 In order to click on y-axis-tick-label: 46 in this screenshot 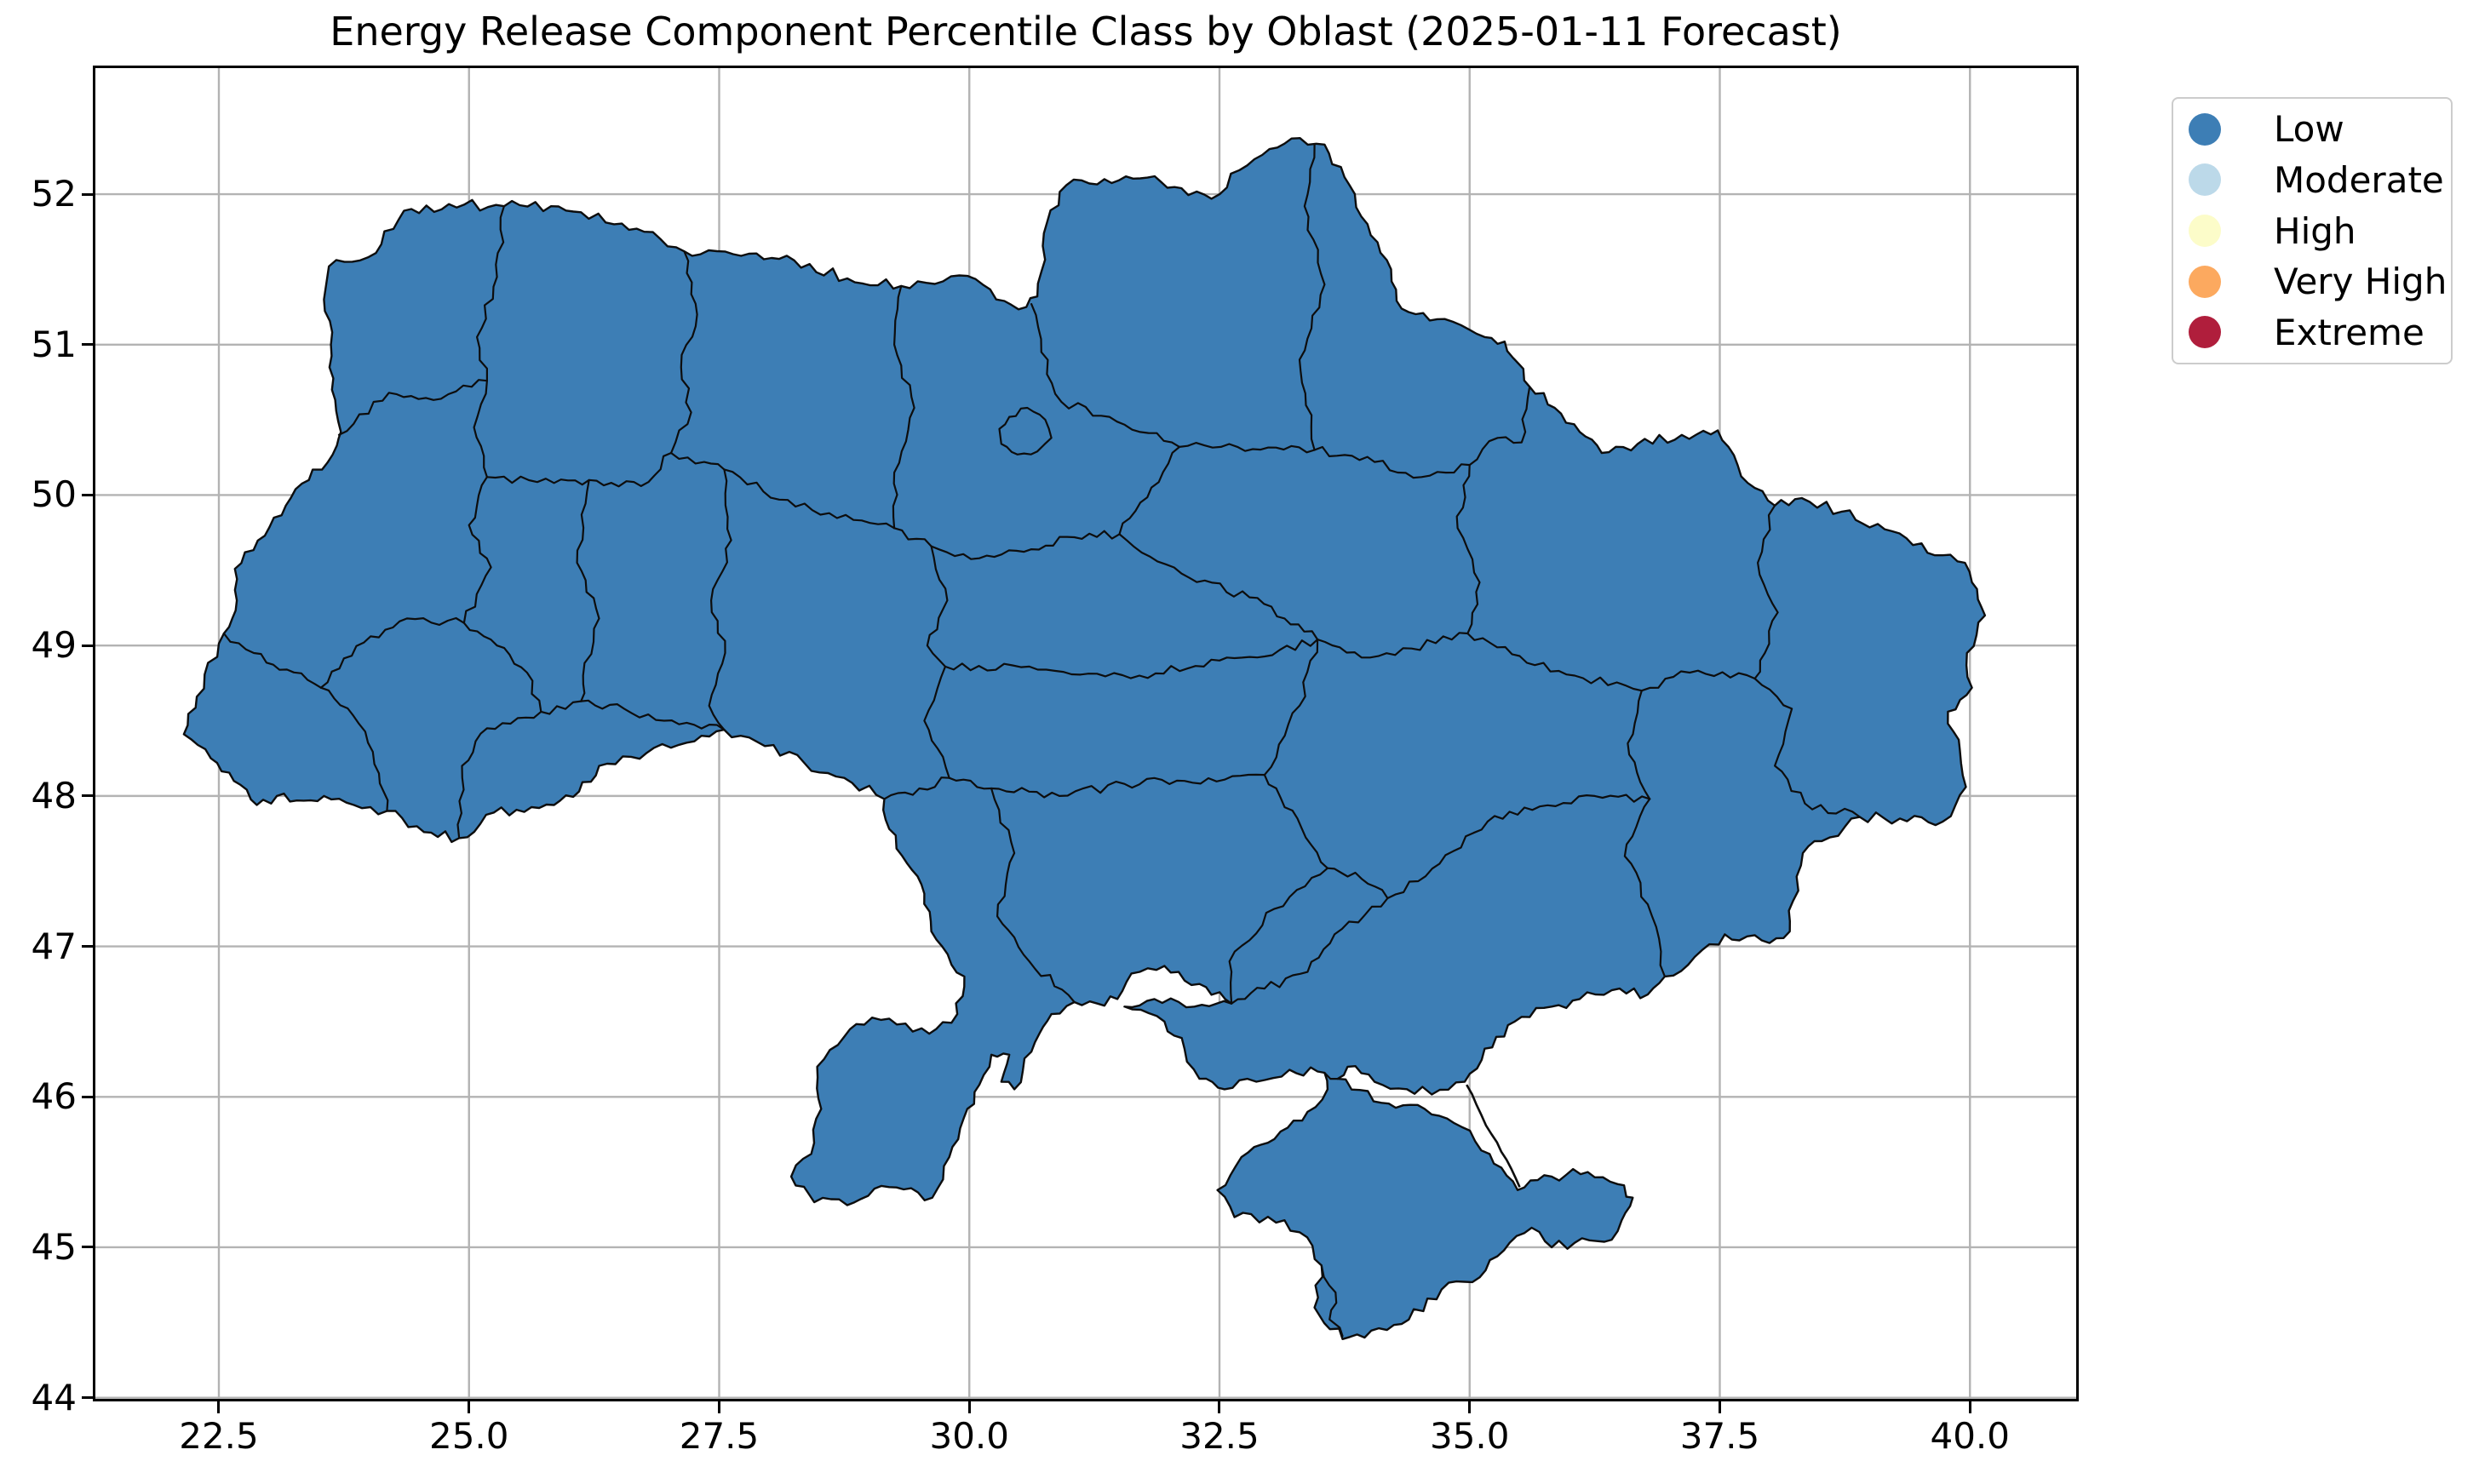, I will do `click(54, 1096)`.